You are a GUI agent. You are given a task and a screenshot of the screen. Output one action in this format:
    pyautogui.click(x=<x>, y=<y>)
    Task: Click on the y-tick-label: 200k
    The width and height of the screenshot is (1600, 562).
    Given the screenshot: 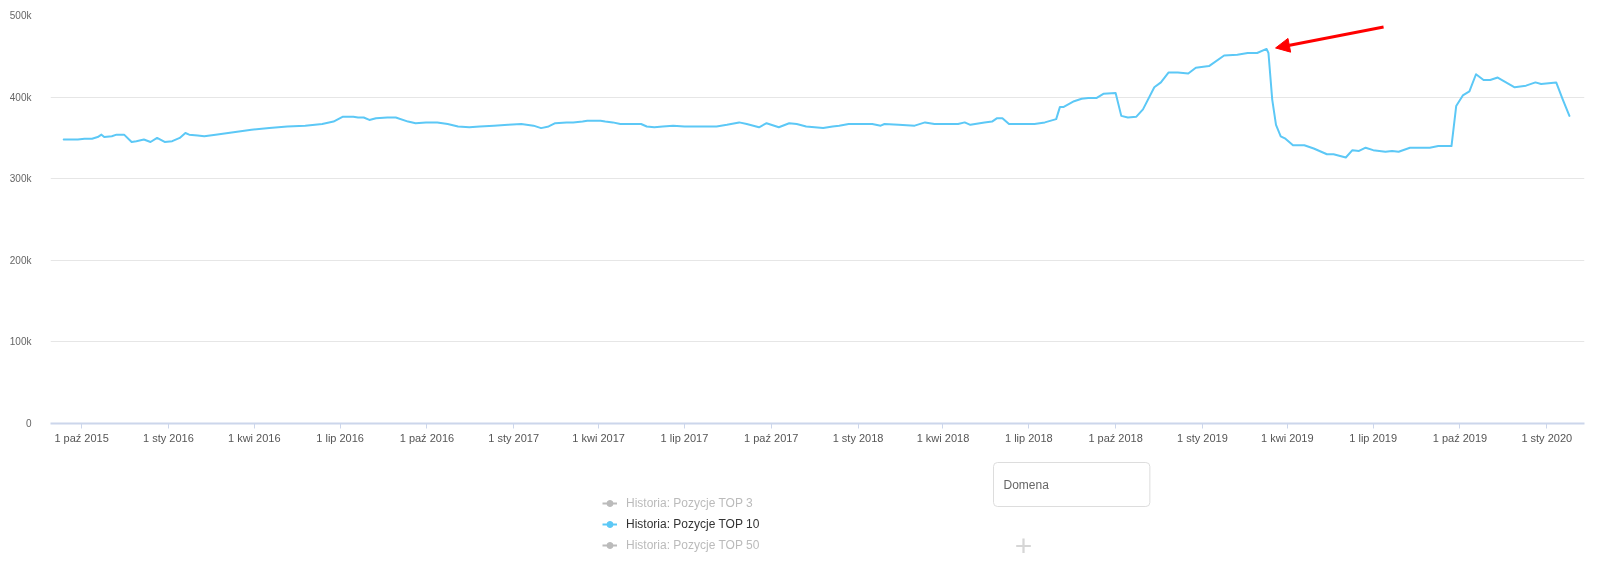 What is the action you would take?
    pyautogui.click(x=21, y=260)
    